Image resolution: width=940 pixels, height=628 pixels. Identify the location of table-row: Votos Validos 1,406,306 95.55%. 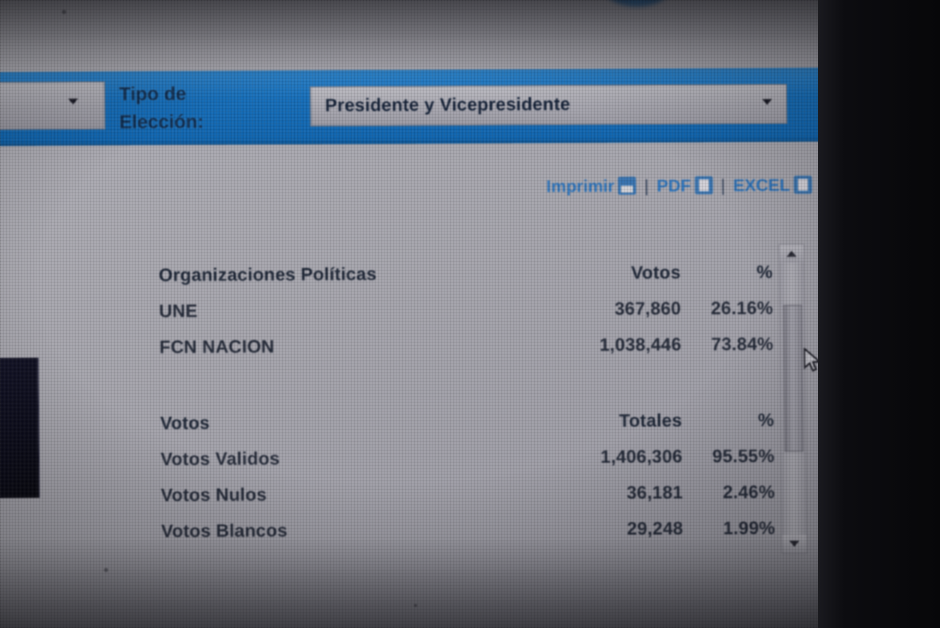
(470, 465).